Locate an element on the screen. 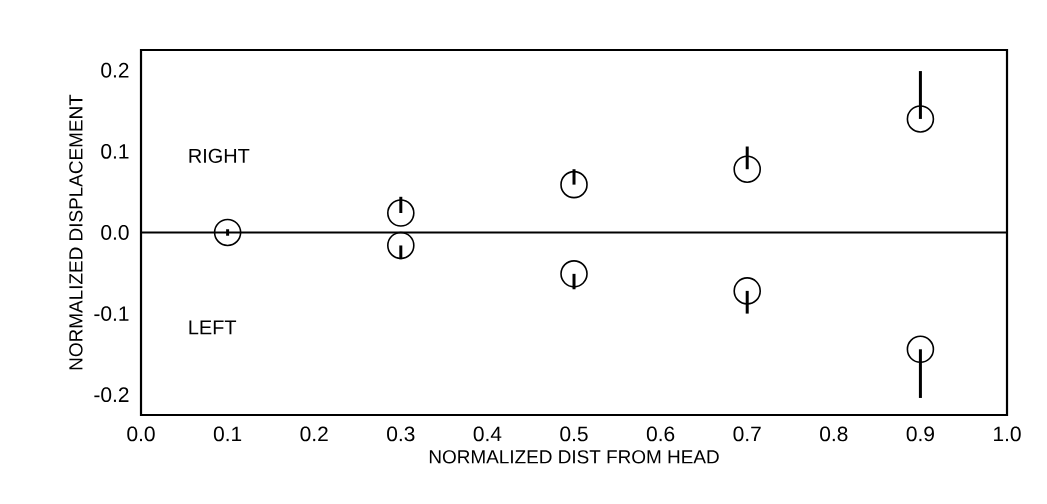 The width and height of the screenshot is (1047, 504). x-tick-label: 0.1 is located at coordinates (227, 434).